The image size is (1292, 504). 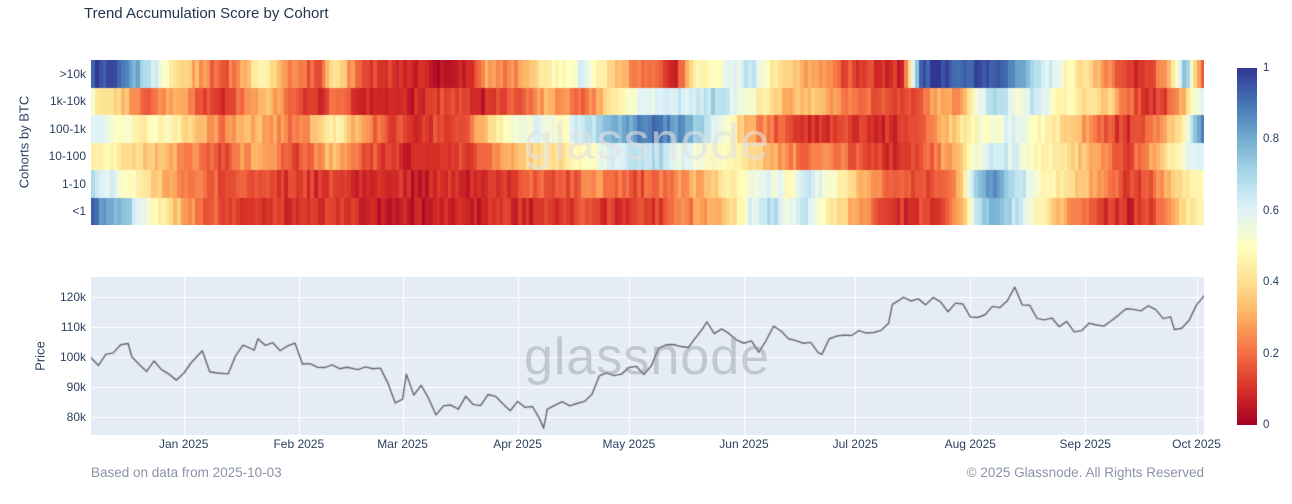 What do you see at coordinates (1247, 246) in the screenshot?
I see `colorbar` at bounding box center [1247, 246].